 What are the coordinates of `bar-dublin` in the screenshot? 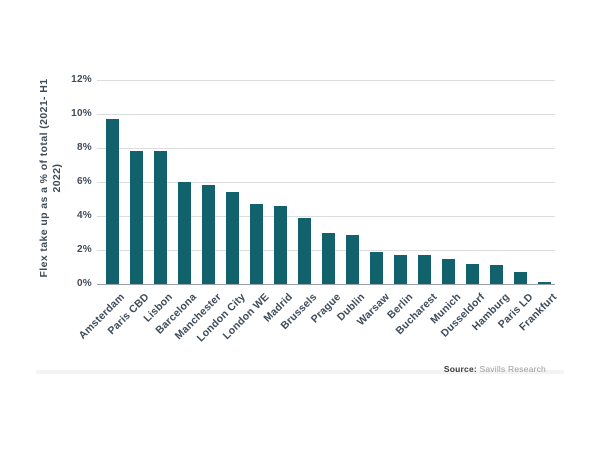 It's located at (352, 259).